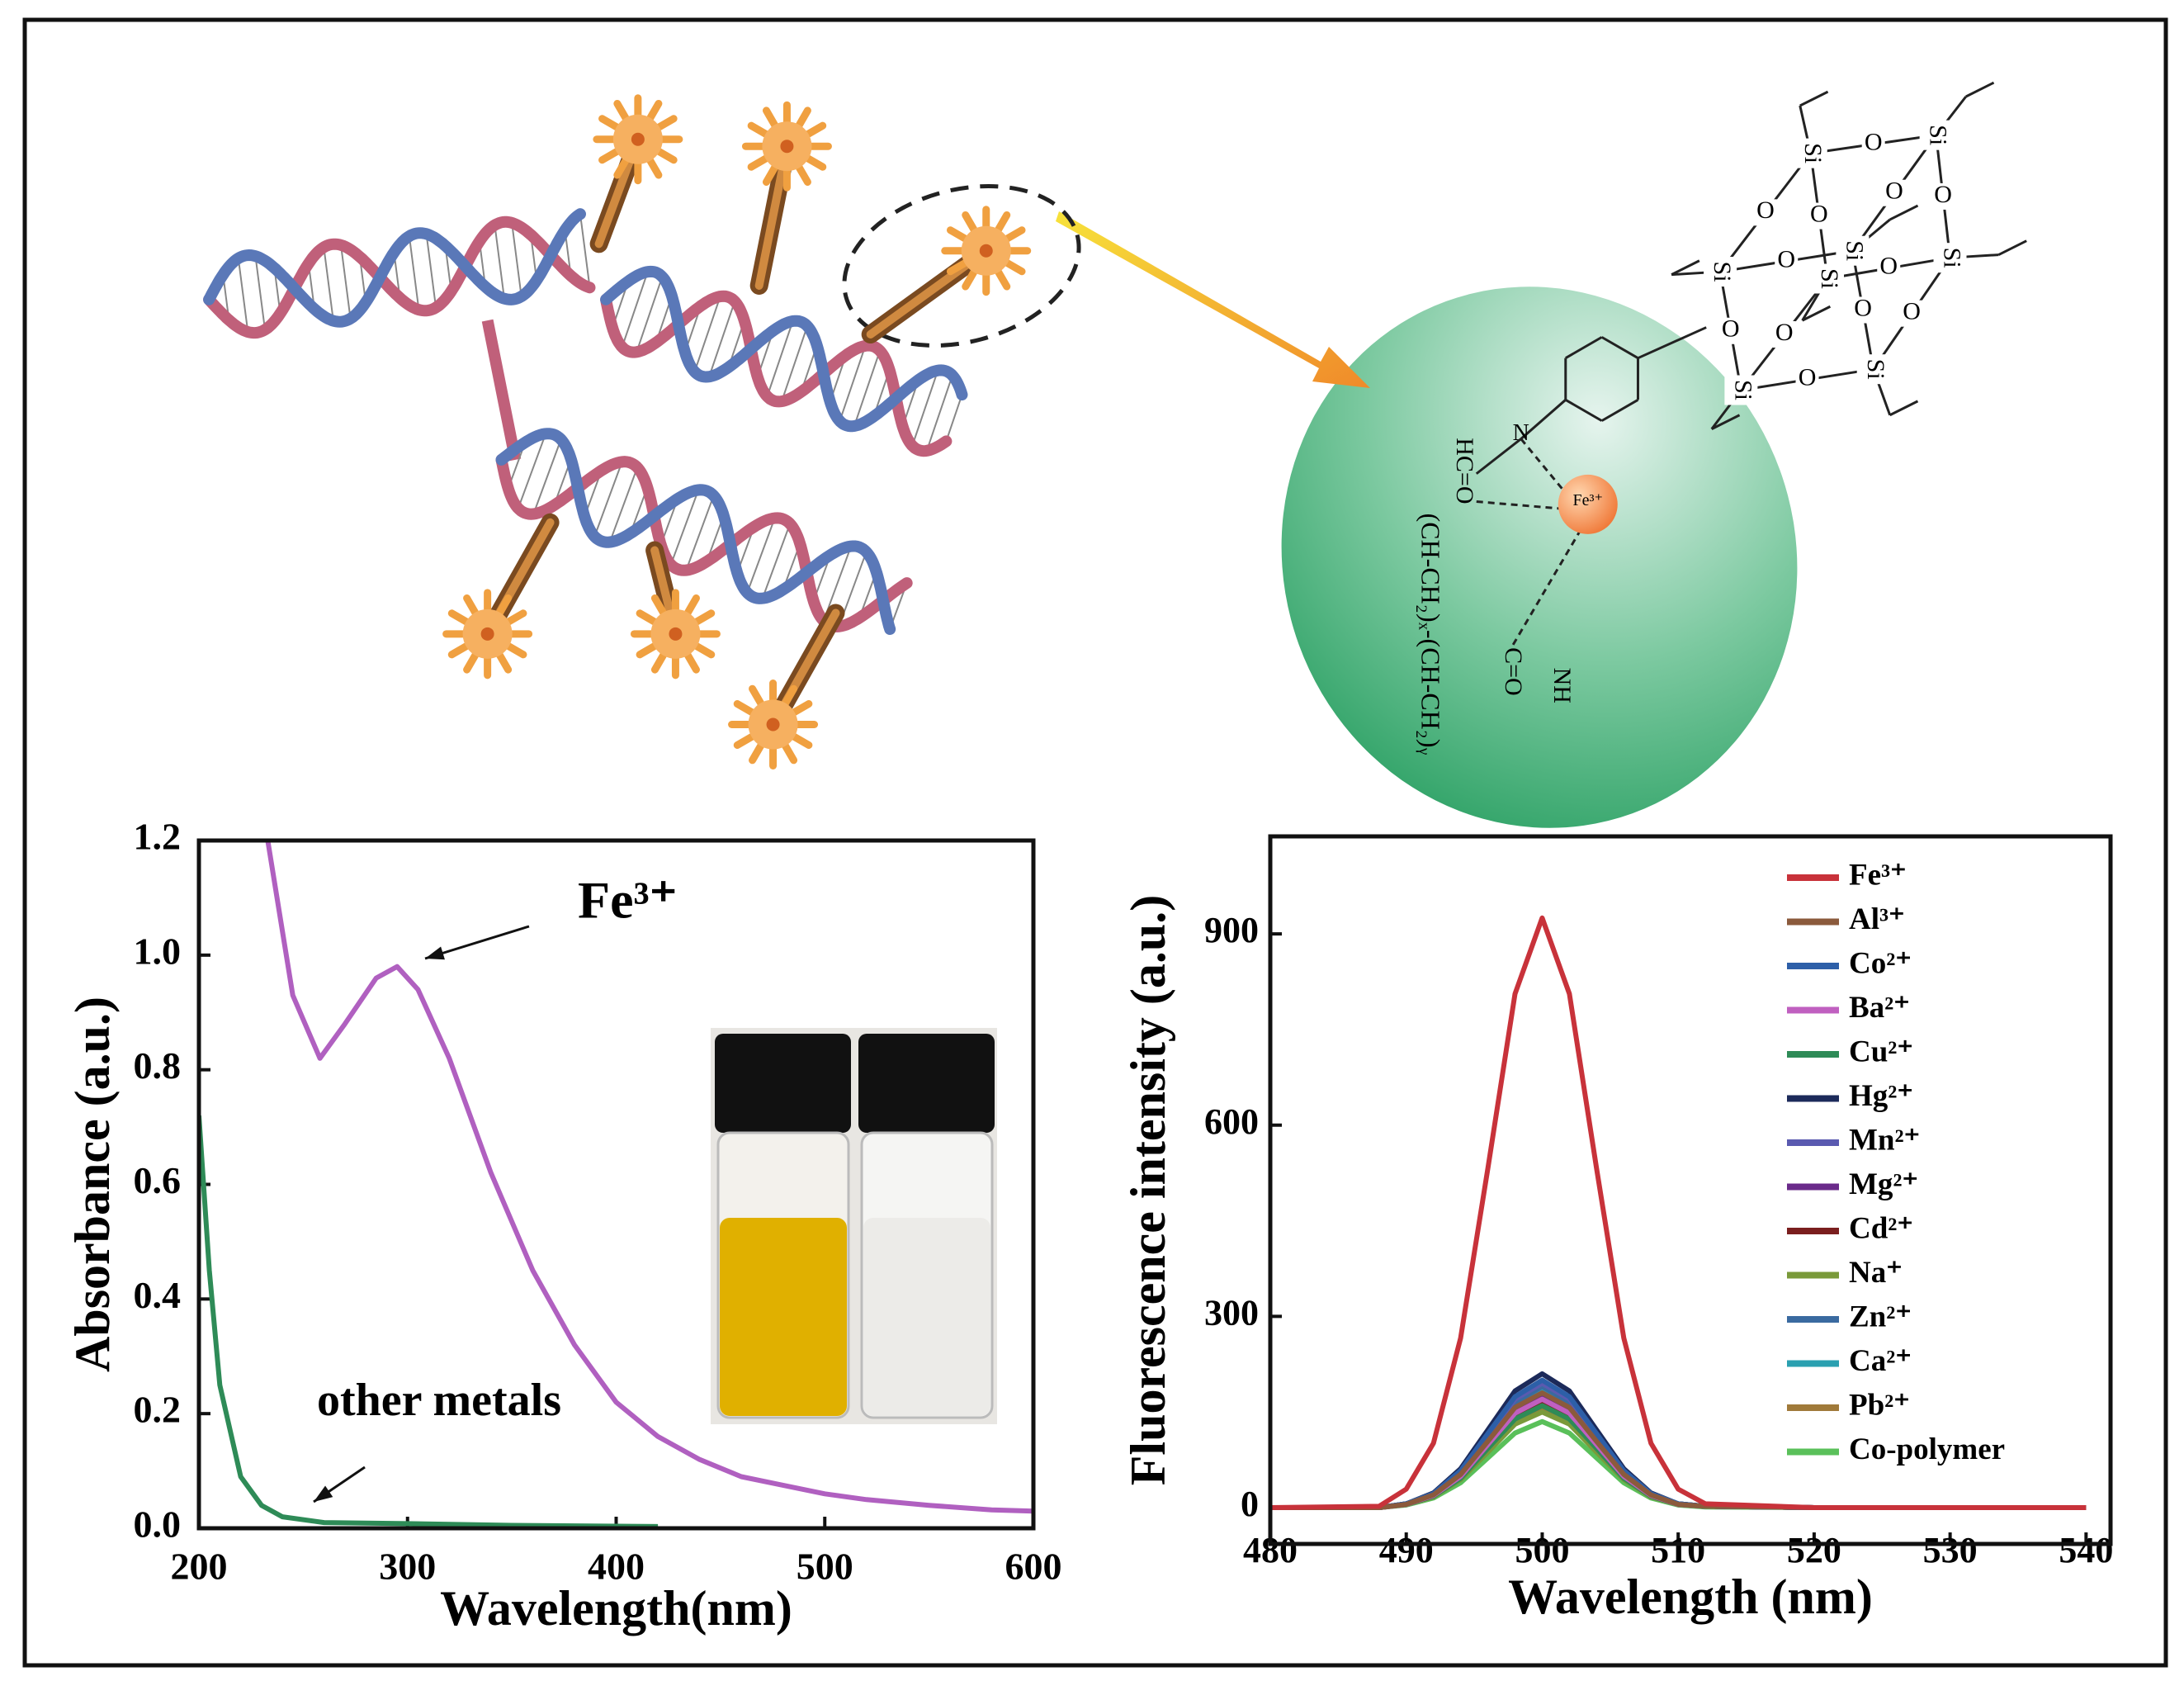 The image size is (2184, 1681). I want to click on y-tick-label: 0, so click(1250, 1504).